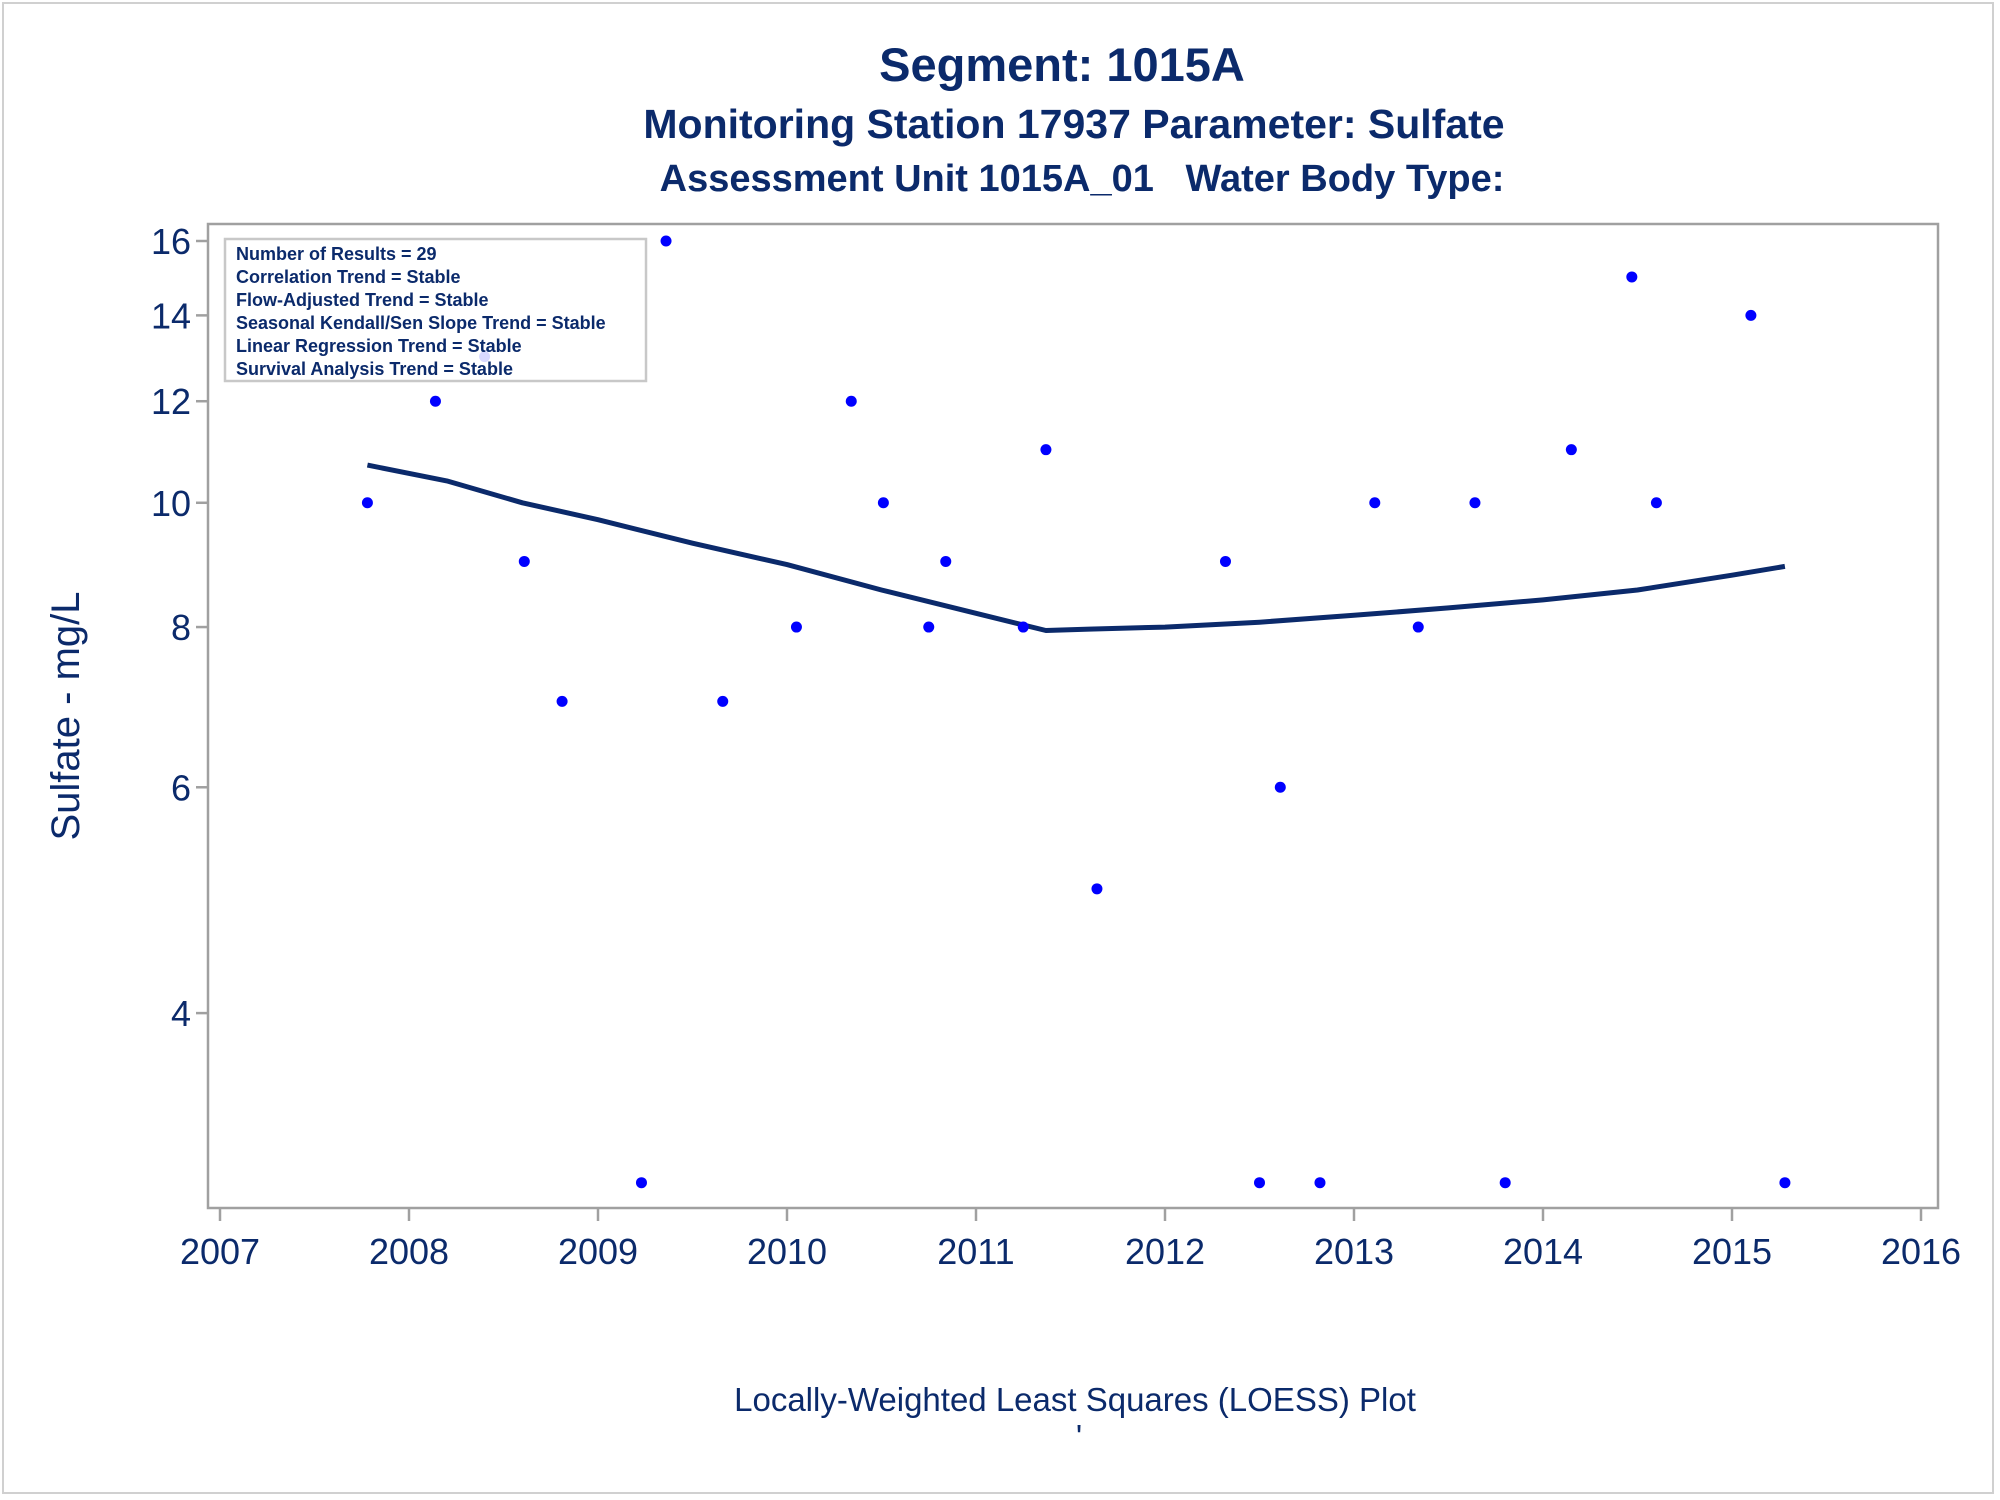 The width and height of the screenshot is (2000, 1500). I want to click on x-tick-label: 2012, so click(1165, 1251).